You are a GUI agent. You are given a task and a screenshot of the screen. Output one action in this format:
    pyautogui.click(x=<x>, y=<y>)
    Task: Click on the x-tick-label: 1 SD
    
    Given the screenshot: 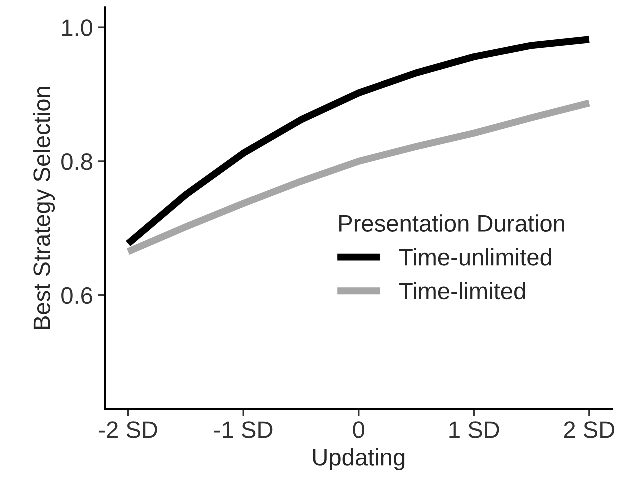 What is the action you would take?
    pyautogui.click(x=475, y=430)
    